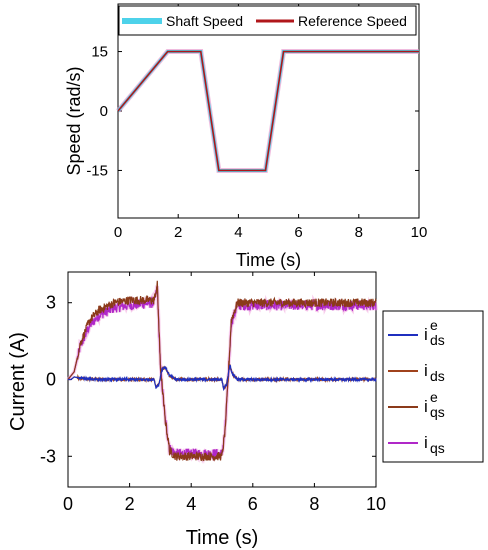 This screenshot has height=550, width=488. What do you see at coordinates (68, 504) in the screenshot?
I see `current-x-tick-label: 0` at bounding box center [68, 504].